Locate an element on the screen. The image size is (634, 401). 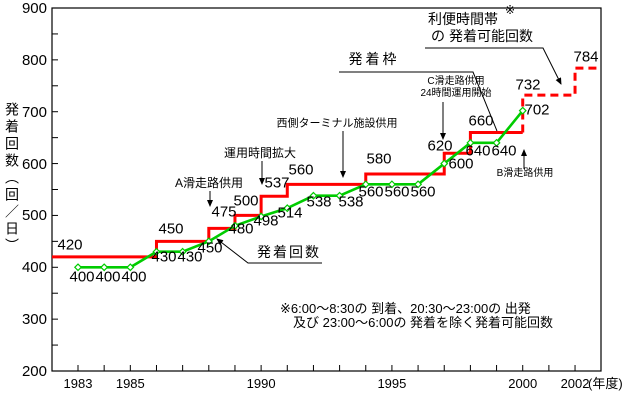
actual-count-leader is located at coordinates (269, 251).